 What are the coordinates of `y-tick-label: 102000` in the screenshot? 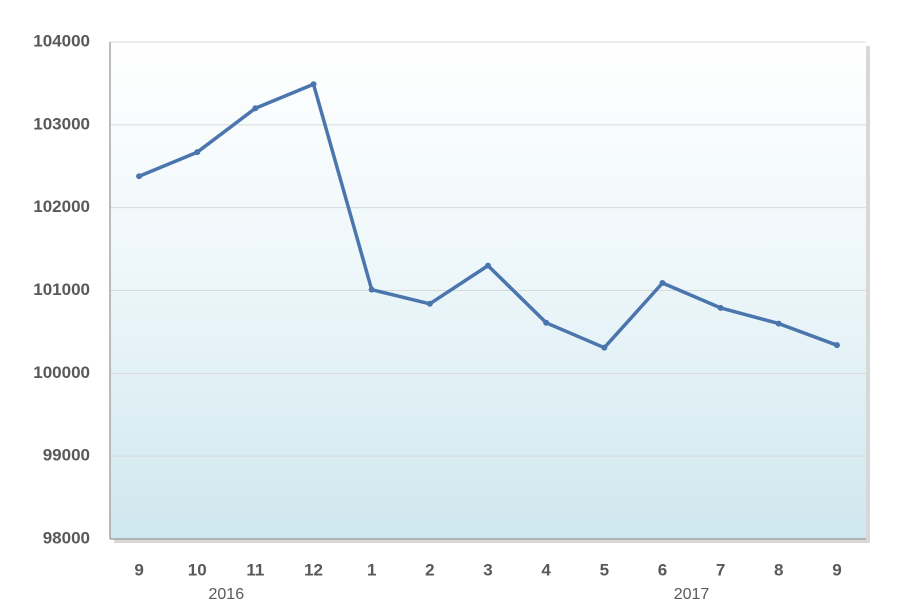 It's located at (61, 206).